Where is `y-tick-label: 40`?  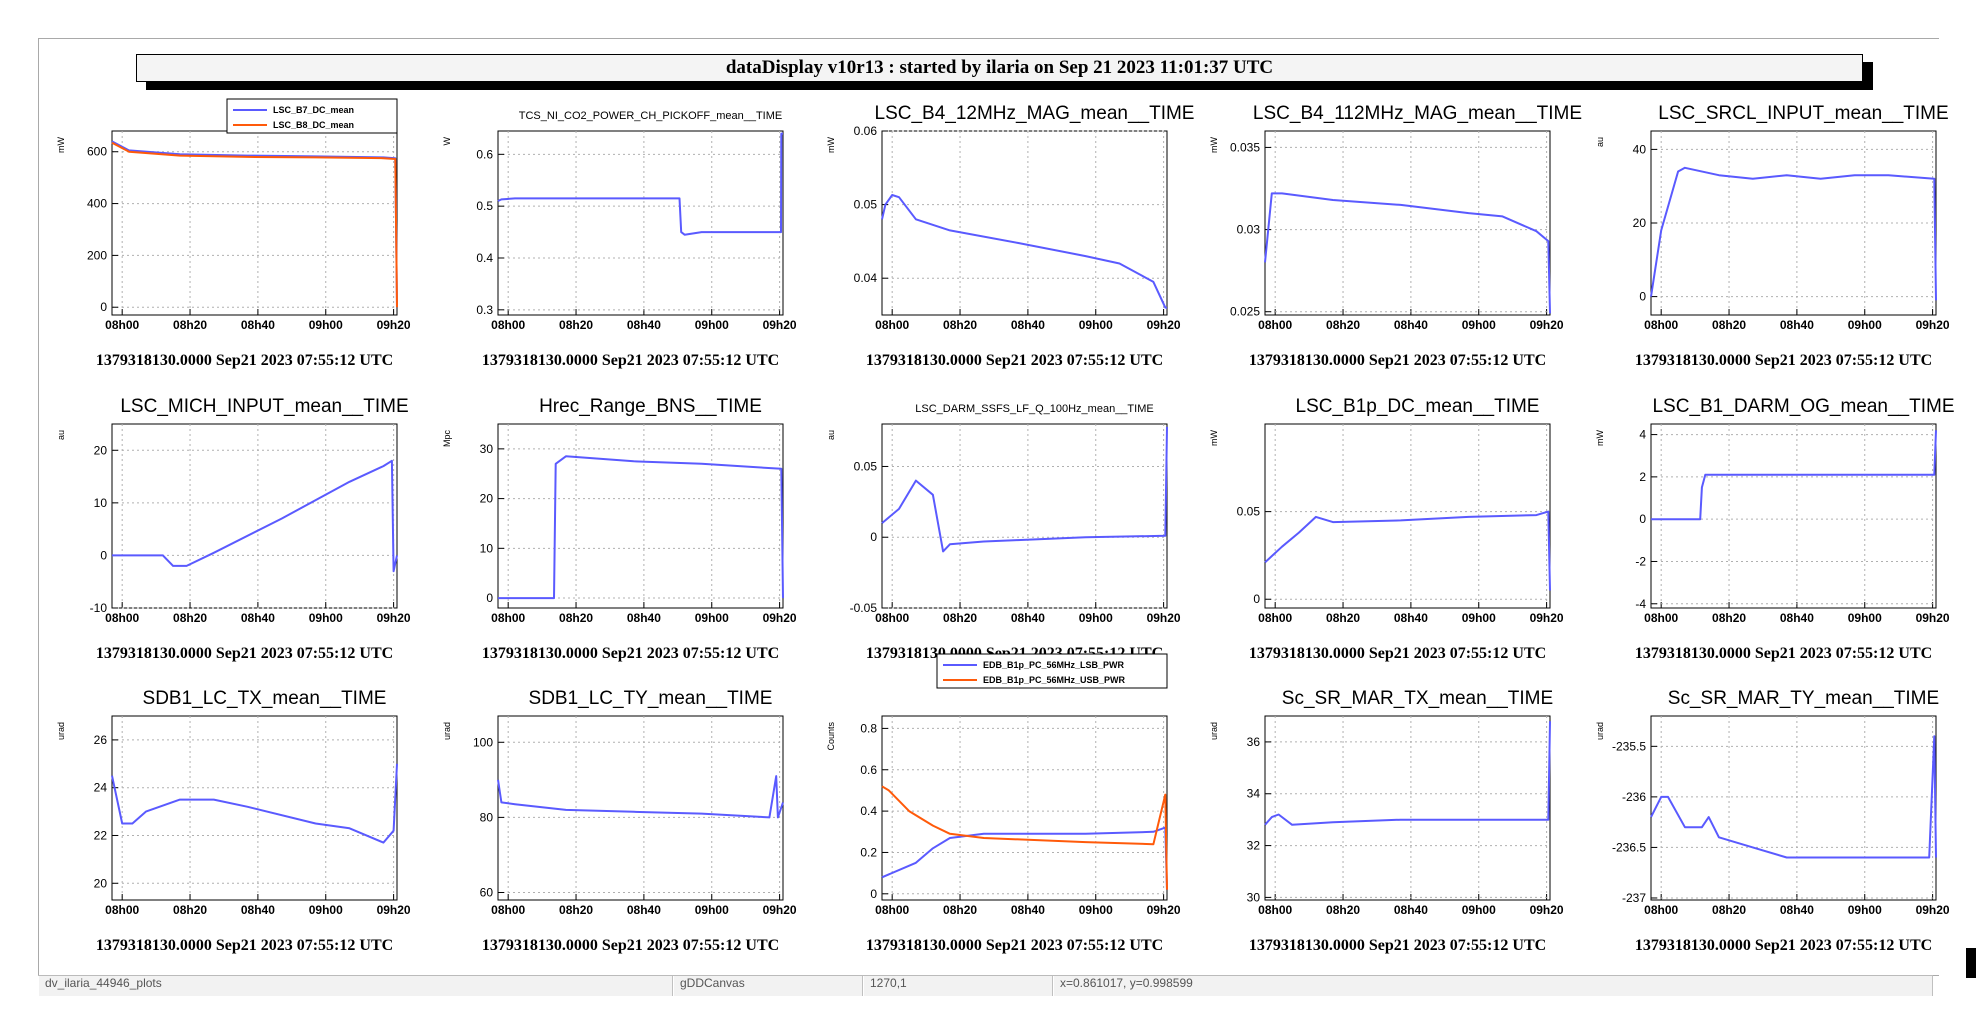
y-tick-label: 40 is located at coordinates (1640, 149).